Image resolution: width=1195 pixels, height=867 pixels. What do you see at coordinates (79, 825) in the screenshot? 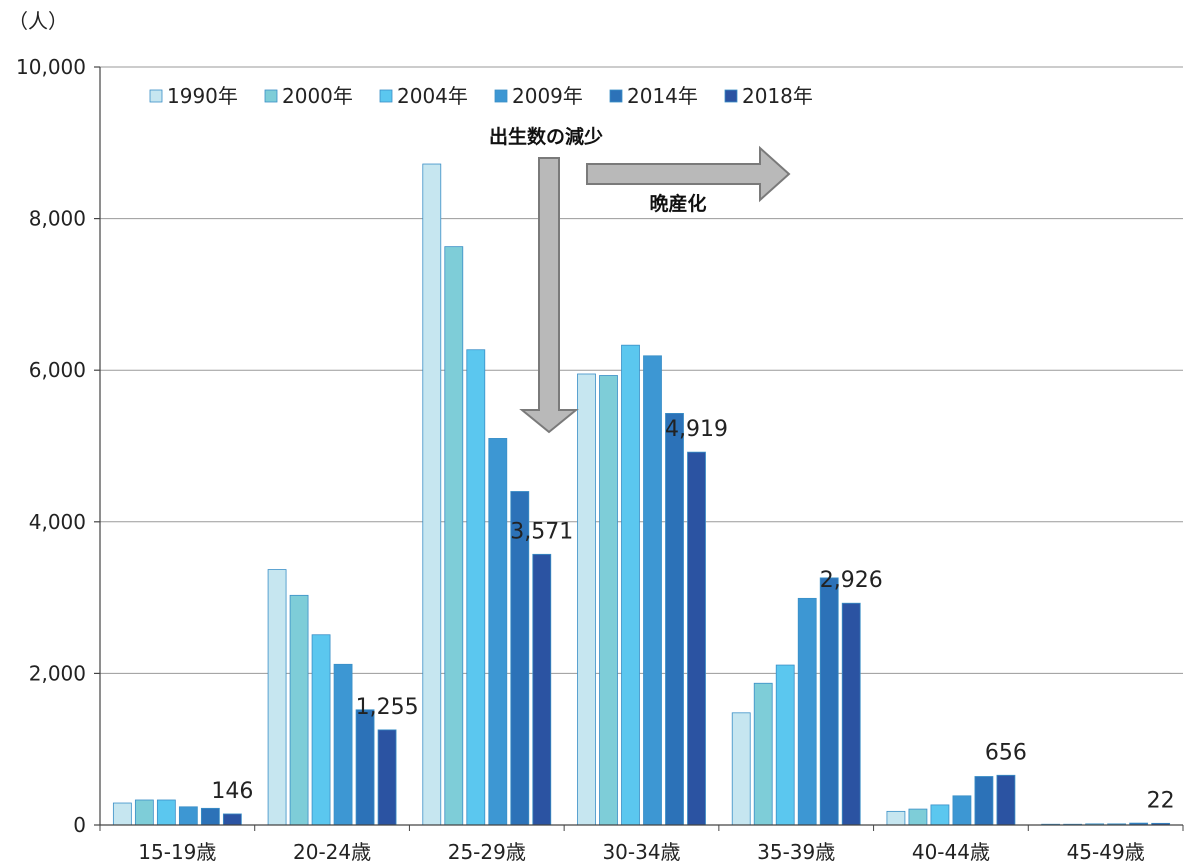
I see `y-tick-label: 0` at bounding box center [79, 825].